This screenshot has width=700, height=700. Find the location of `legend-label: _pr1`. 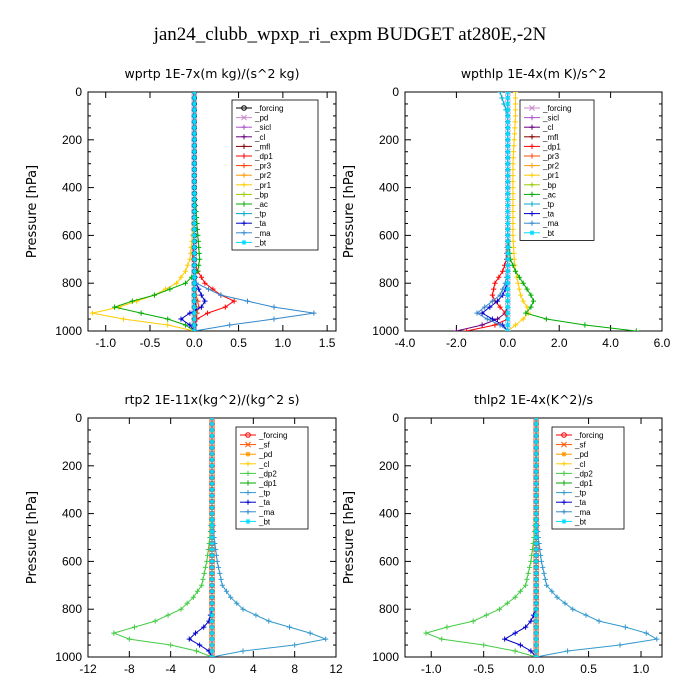

legend-label: _pr1 is located at coordinates (263, 185).